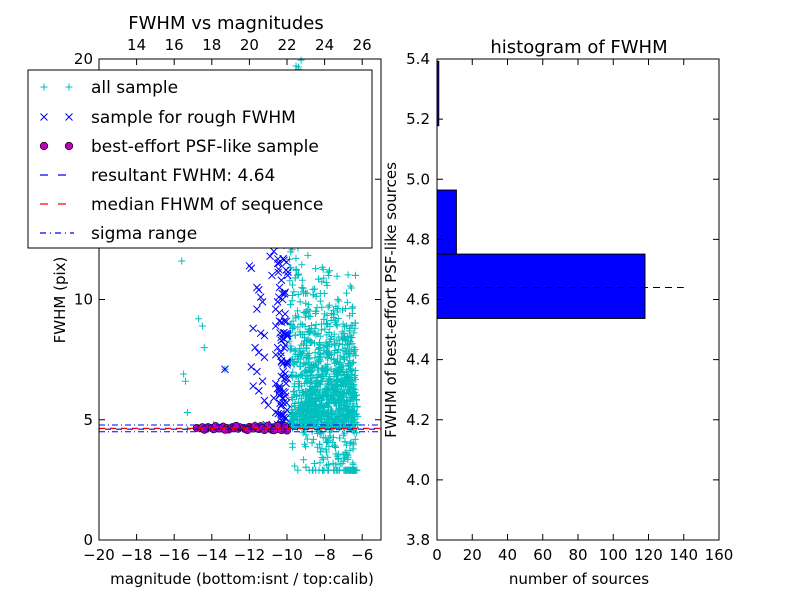  I want to click on y-tick-label: 5, so click(88, 420).